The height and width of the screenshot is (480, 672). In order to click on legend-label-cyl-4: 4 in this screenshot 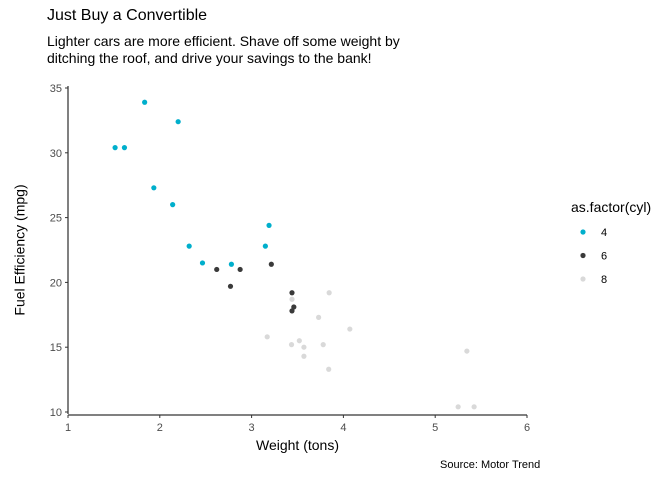, I will do `click(604, 233)`.